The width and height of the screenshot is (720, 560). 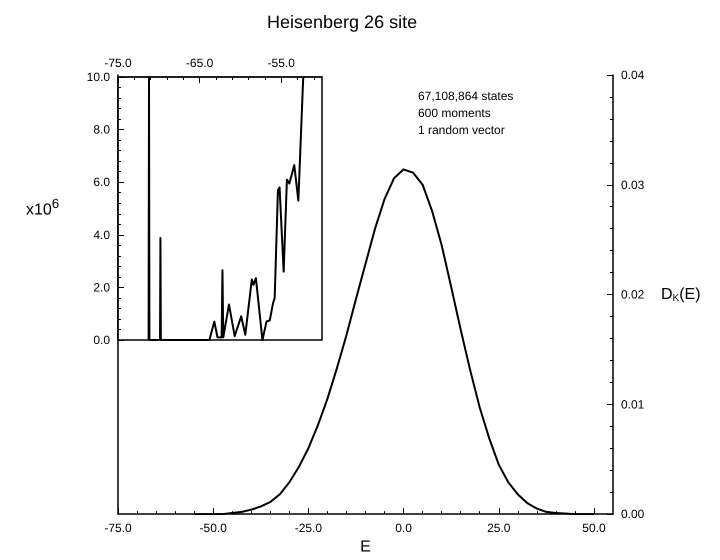 I want to click on annotation: 600 moments, so click(x=454, y=113).